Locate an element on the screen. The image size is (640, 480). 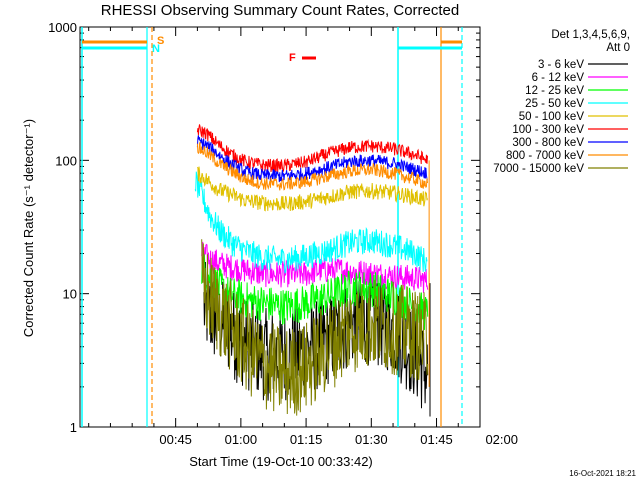
legend-label: 12 - 25 keV is located at coordinates (554, 91).